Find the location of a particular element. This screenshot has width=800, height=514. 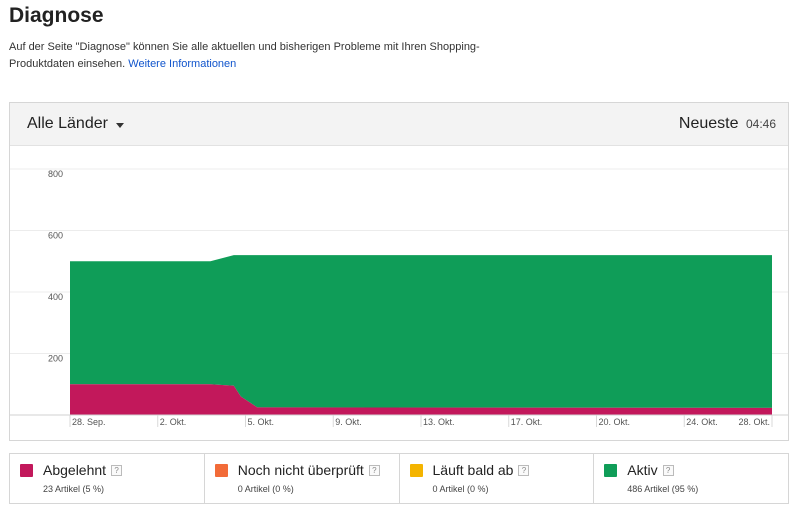

legend-item-active: Aktiv ? 486 Artikel (95 %) is located at coordinates (691, 478).